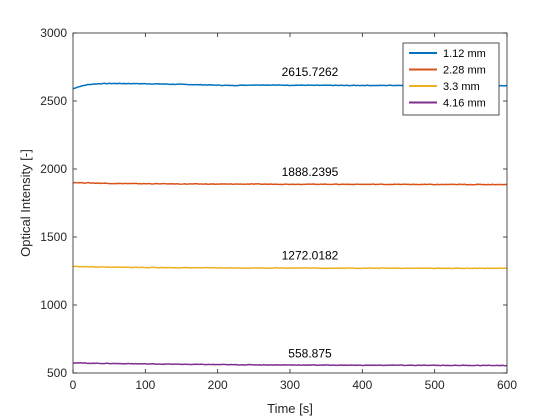 Image resolution: width=560 pixels, height=420 pixels. I want to click on annotation-4: 558.875, so click(310, 353).